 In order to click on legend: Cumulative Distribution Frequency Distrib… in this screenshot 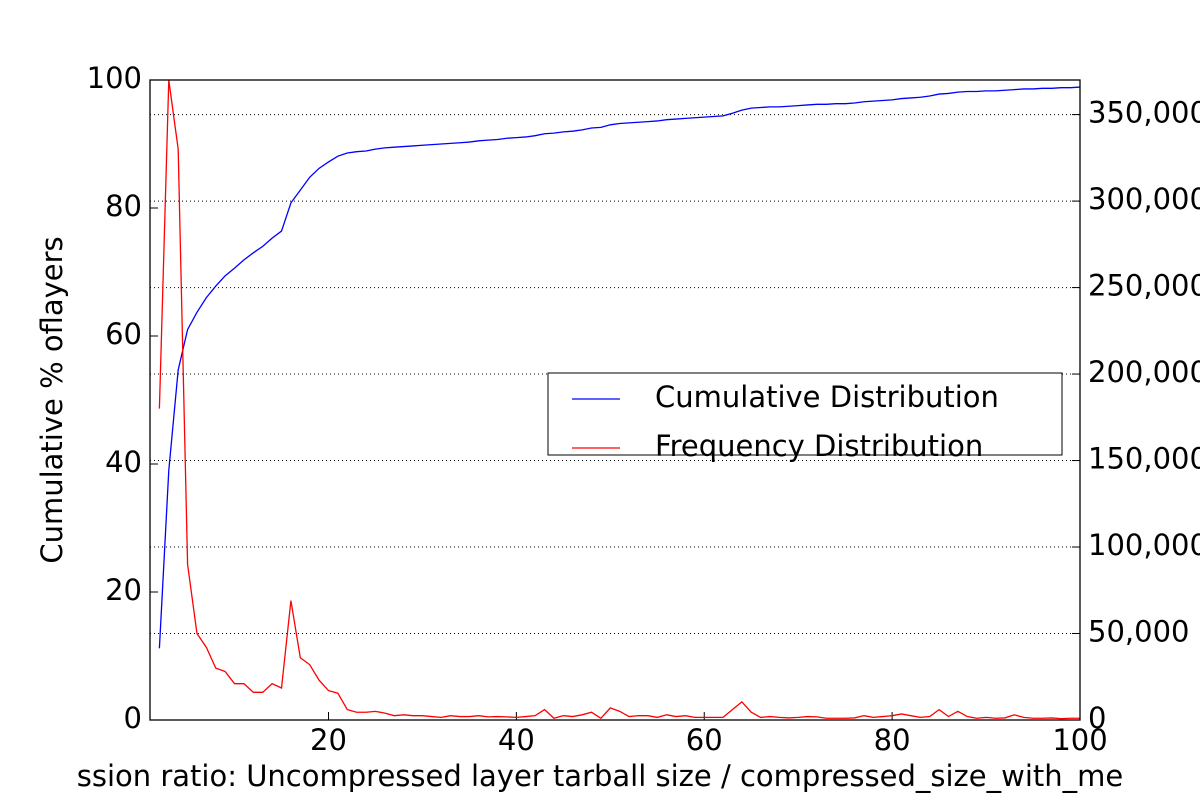, I will do `click(805, 417)`.